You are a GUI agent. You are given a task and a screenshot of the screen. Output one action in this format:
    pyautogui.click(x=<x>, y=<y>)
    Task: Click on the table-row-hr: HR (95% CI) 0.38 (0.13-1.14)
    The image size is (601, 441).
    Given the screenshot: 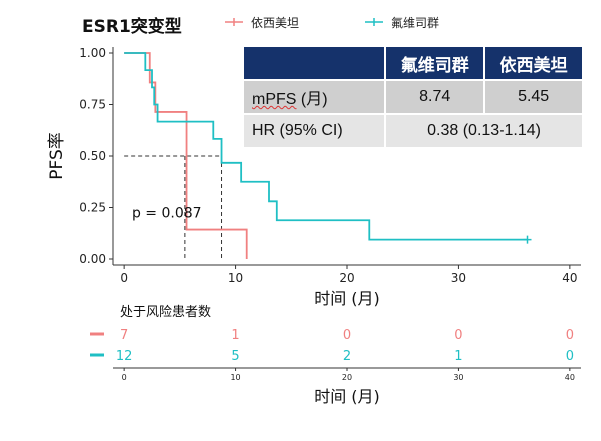 What is the action you would take?
    pyautogui.click(x=413, y=130)
    